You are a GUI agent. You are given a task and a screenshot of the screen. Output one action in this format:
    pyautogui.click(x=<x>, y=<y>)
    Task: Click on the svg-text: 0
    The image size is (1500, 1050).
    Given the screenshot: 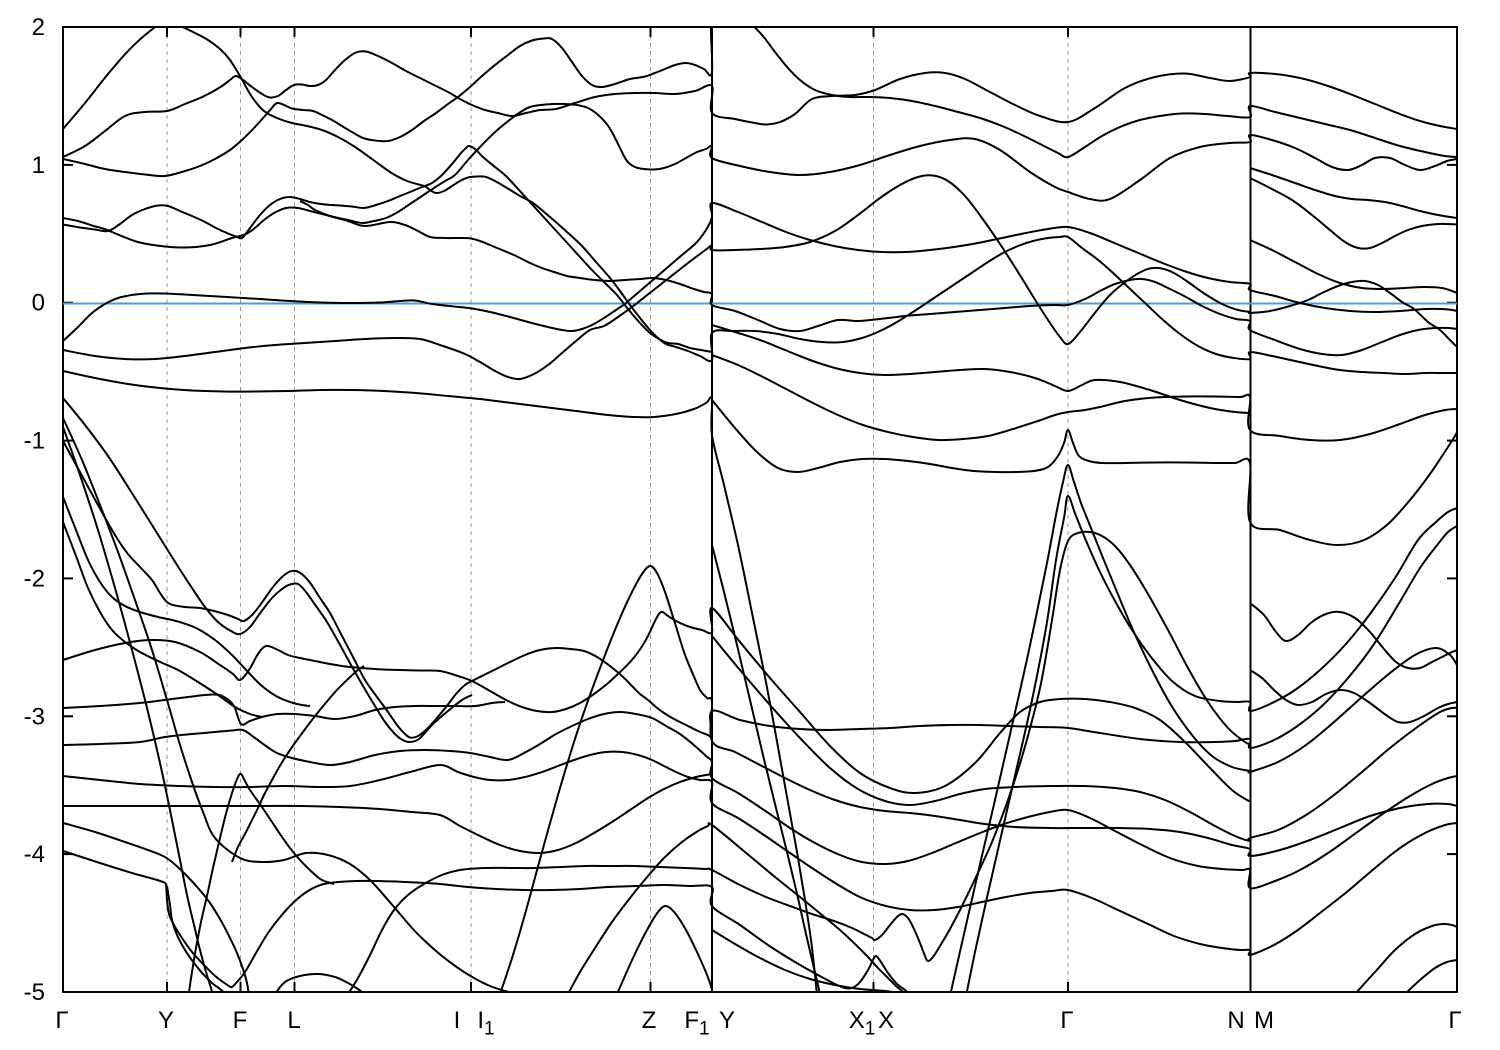 What is the action you would take?
    pyautogui.click(x=38, y=303)
    